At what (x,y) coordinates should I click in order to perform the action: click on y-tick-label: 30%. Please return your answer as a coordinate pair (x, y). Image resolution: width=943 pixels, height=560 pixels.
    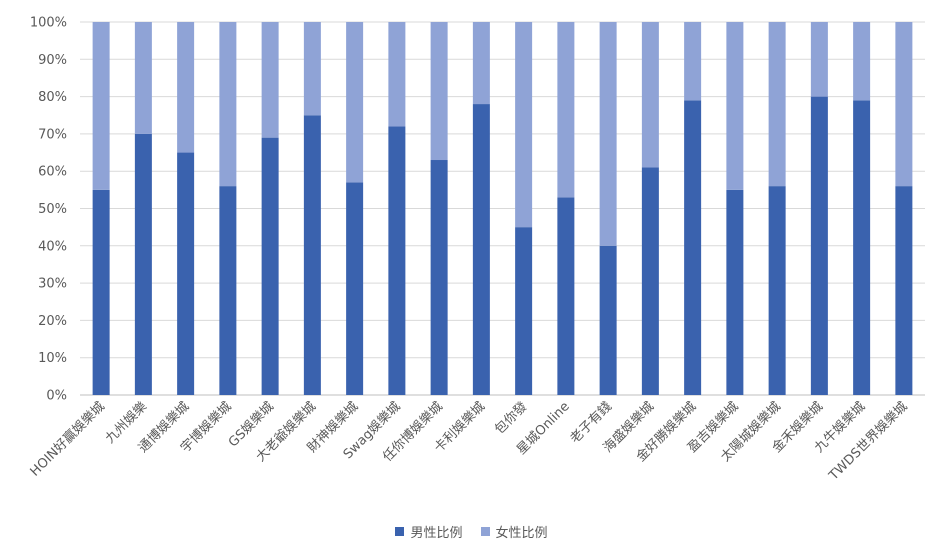
    Looking at the image, I should click on (52, 284).